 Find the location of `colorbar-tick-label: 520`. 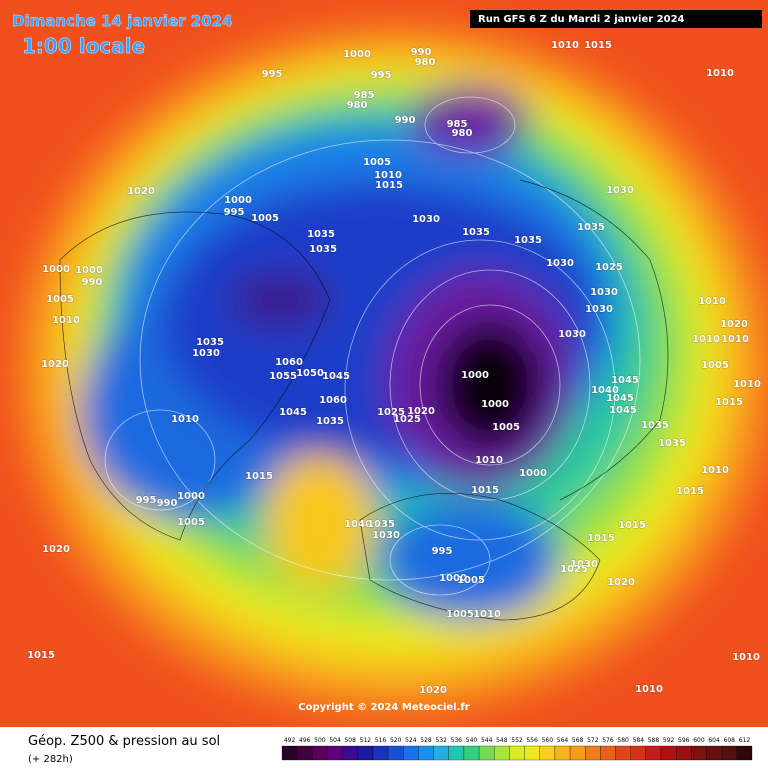

colorbar-tick-label: 520 is located at coordinates (396, 740).